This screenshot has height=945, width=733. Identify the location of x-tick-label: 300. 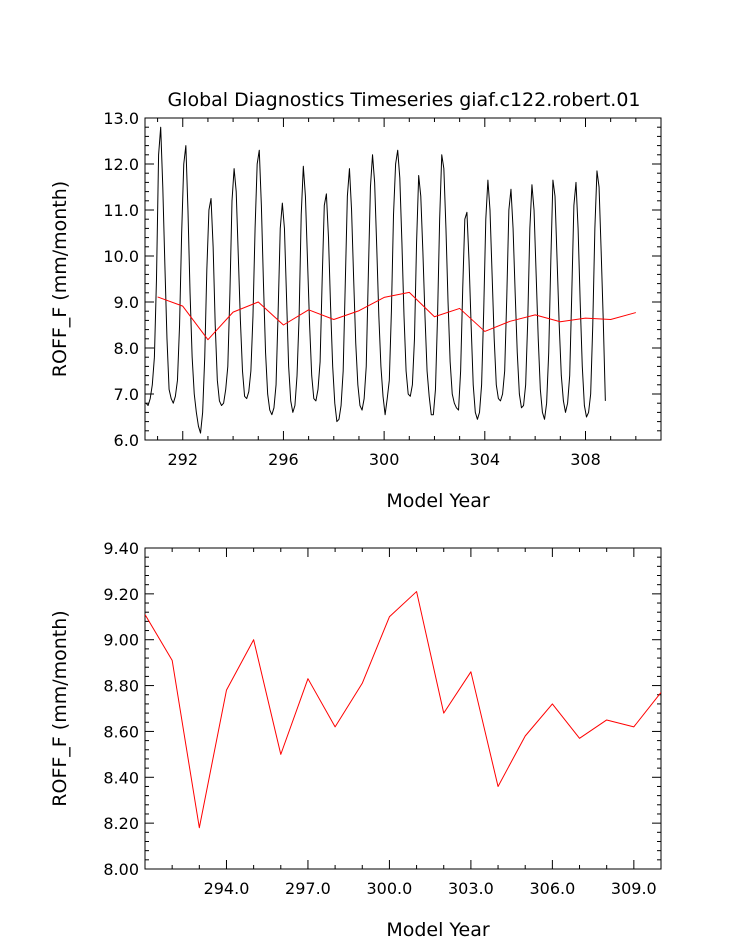
(384, 459).